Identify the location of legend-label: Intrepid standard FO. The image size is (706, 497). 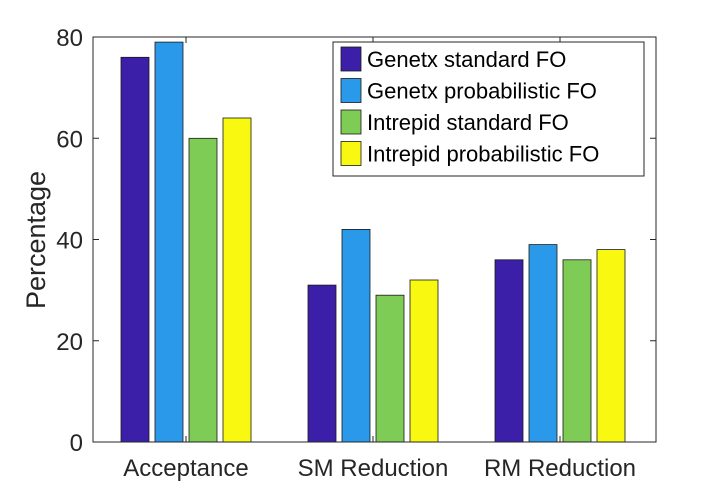
(468, 122).